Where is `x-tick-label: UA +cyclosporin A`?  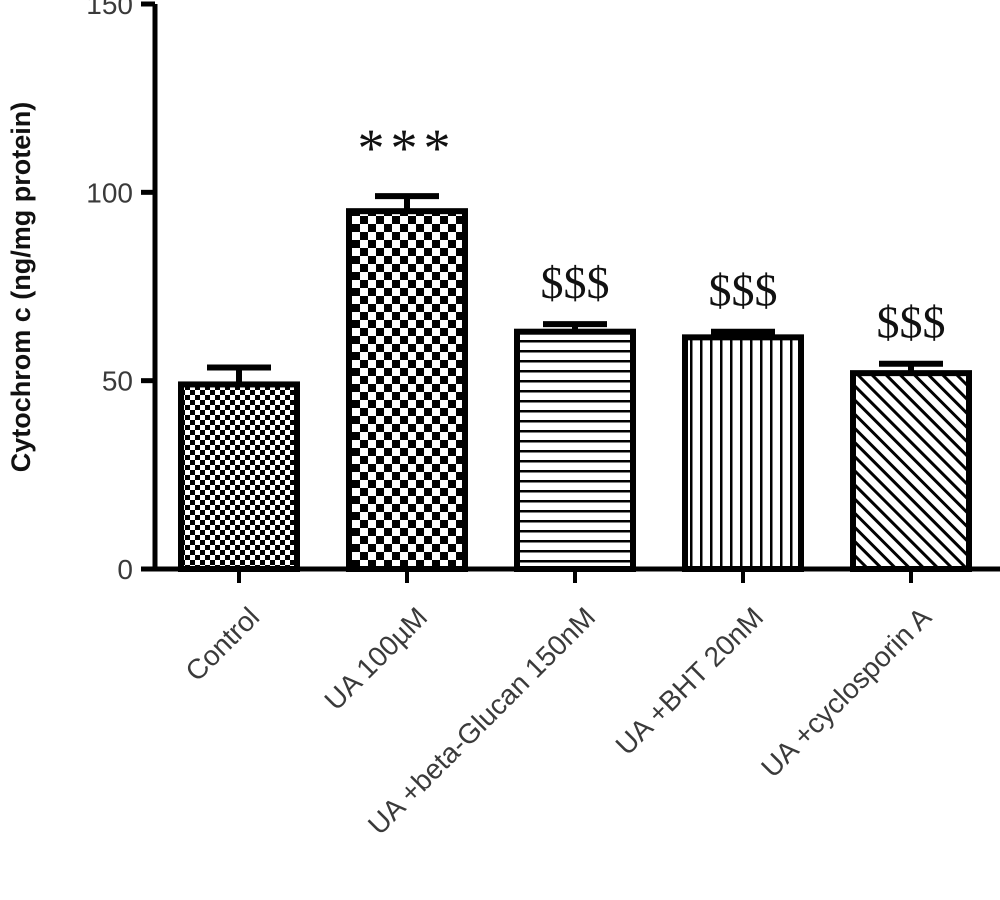 x-tick-label: UA +cyclosporin A is located at coordinates (846, 692).